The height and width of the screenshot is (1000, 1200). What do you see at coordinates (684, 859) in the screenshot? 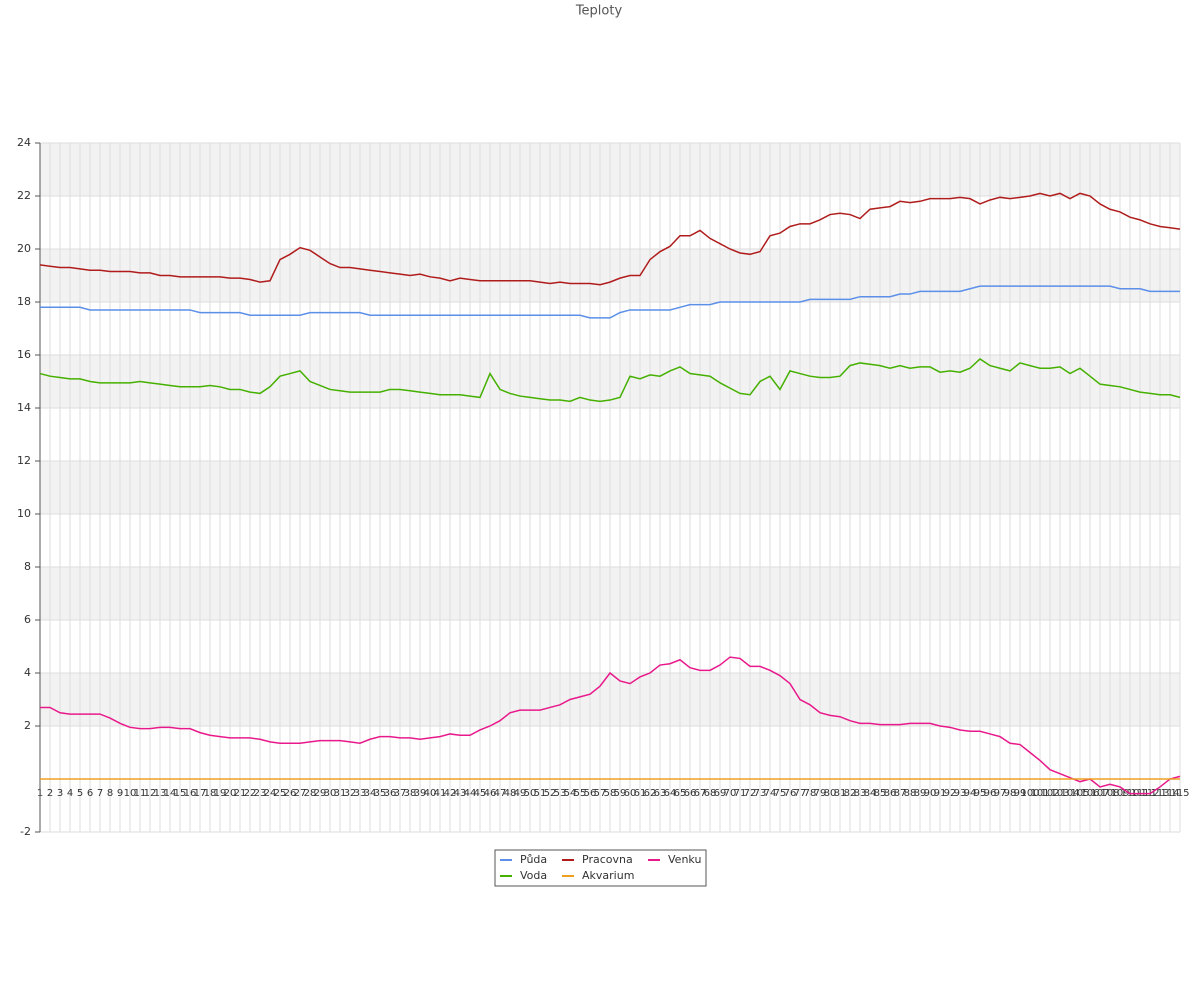
I see `legend-label: Venku` at bounding box center [684, 859].